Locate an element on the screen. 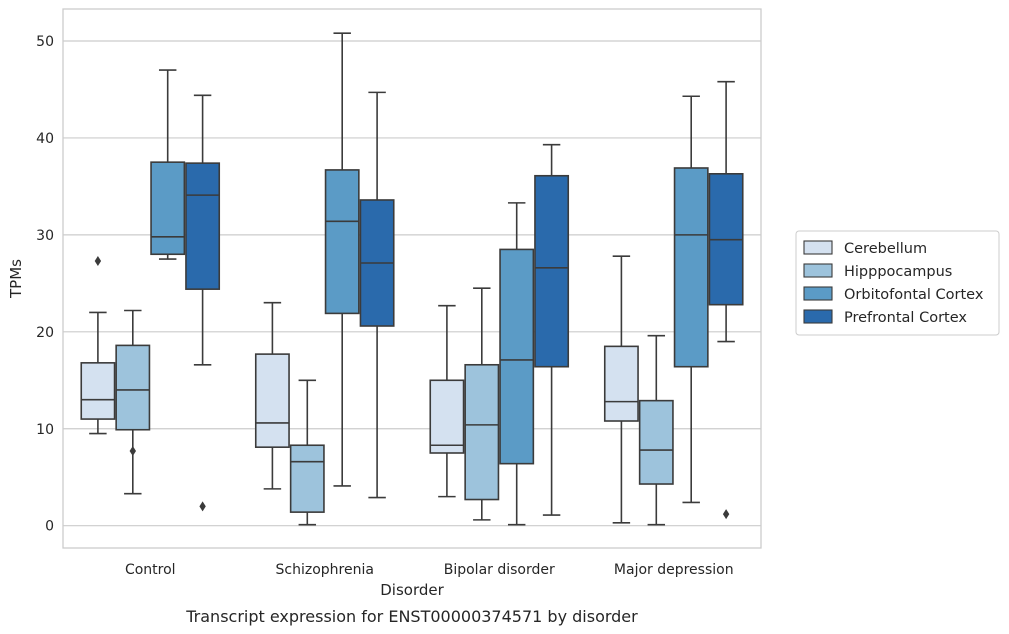 The height and width of the screenshot is (634, 1009). legend-label: Cerebellum is located at coordinates (885, 249).